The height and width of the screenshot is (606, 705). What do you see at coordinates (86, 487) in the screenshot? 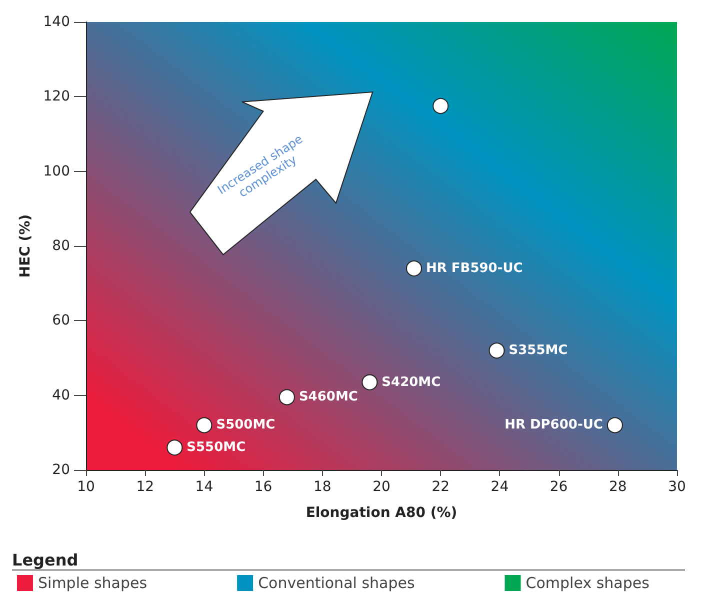
I see `x-tick-label: 10` at bounding box center [86, 487].